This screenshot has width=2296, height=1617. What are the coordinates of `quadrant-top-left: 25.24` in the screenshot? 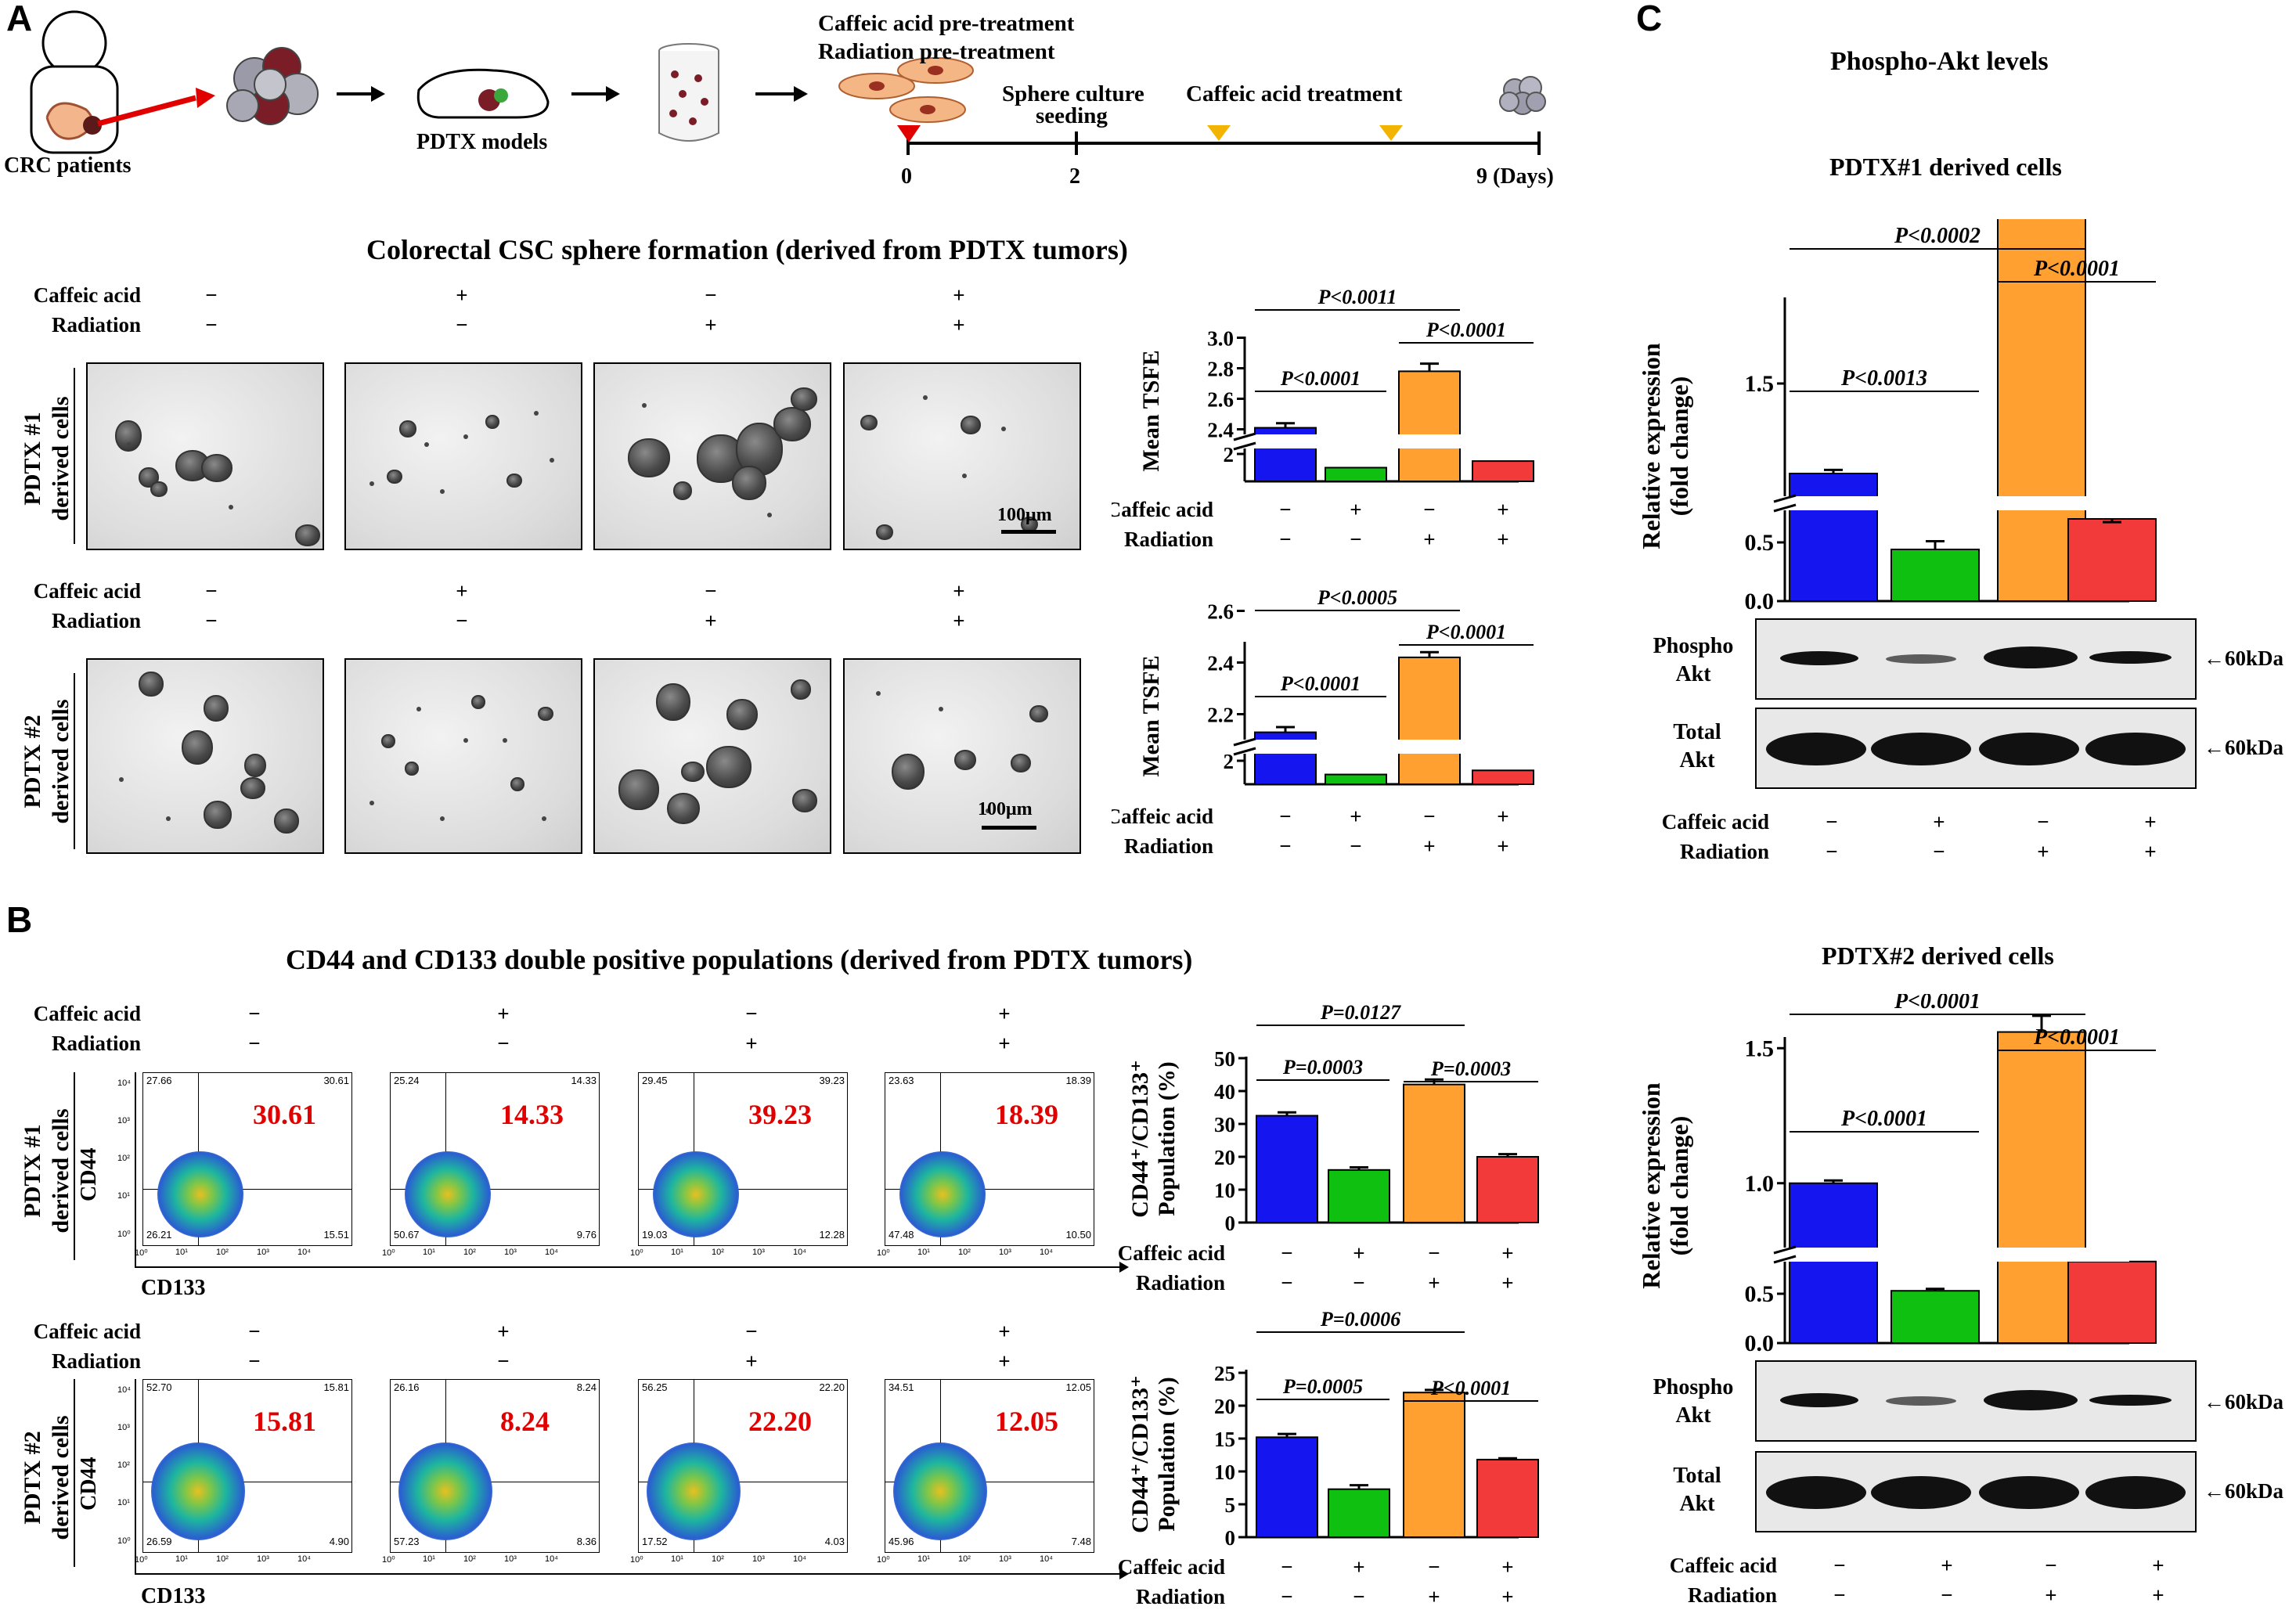 It's located at (407, 1080).